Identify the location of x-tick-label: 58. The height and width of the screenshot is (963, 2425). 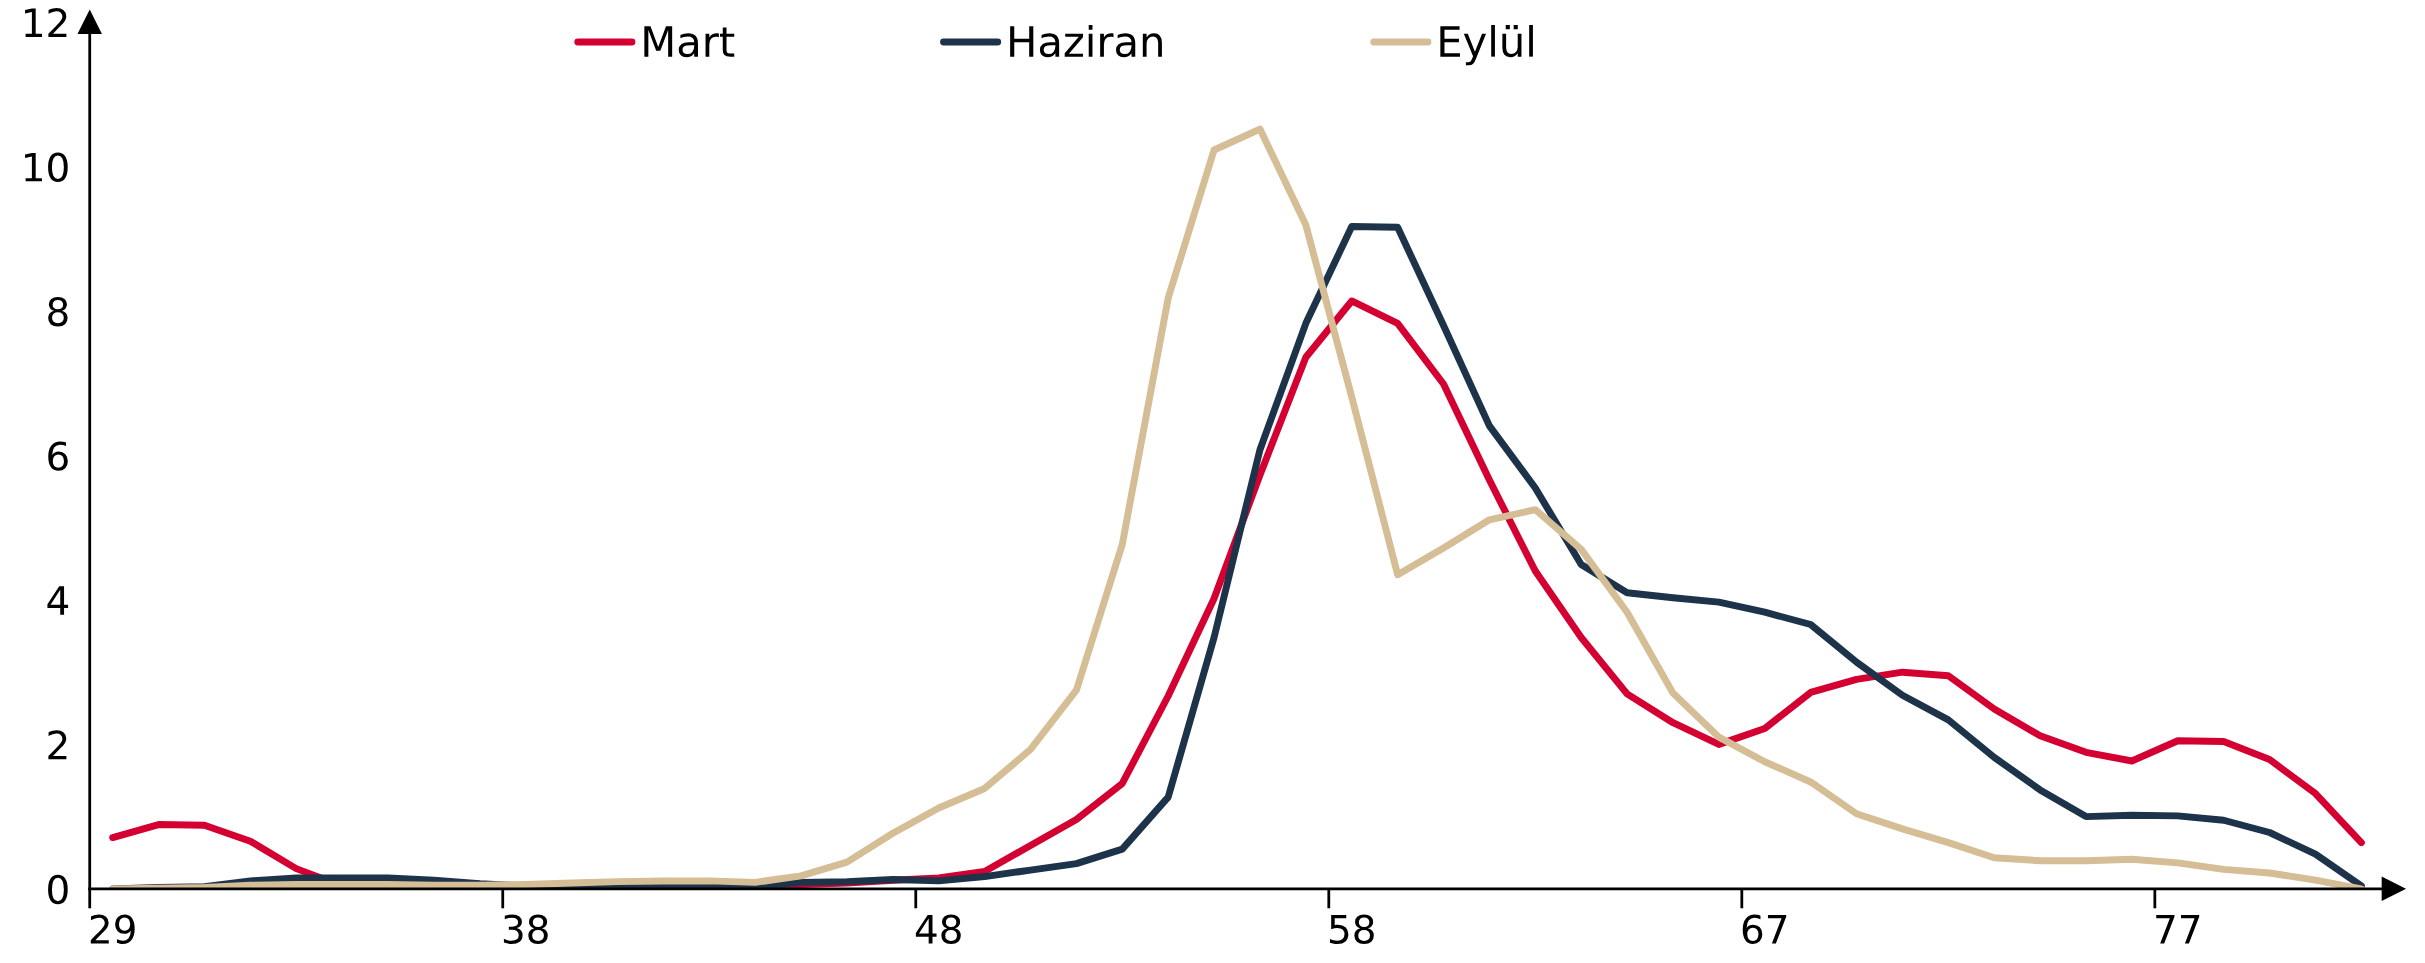
(1352, 929).